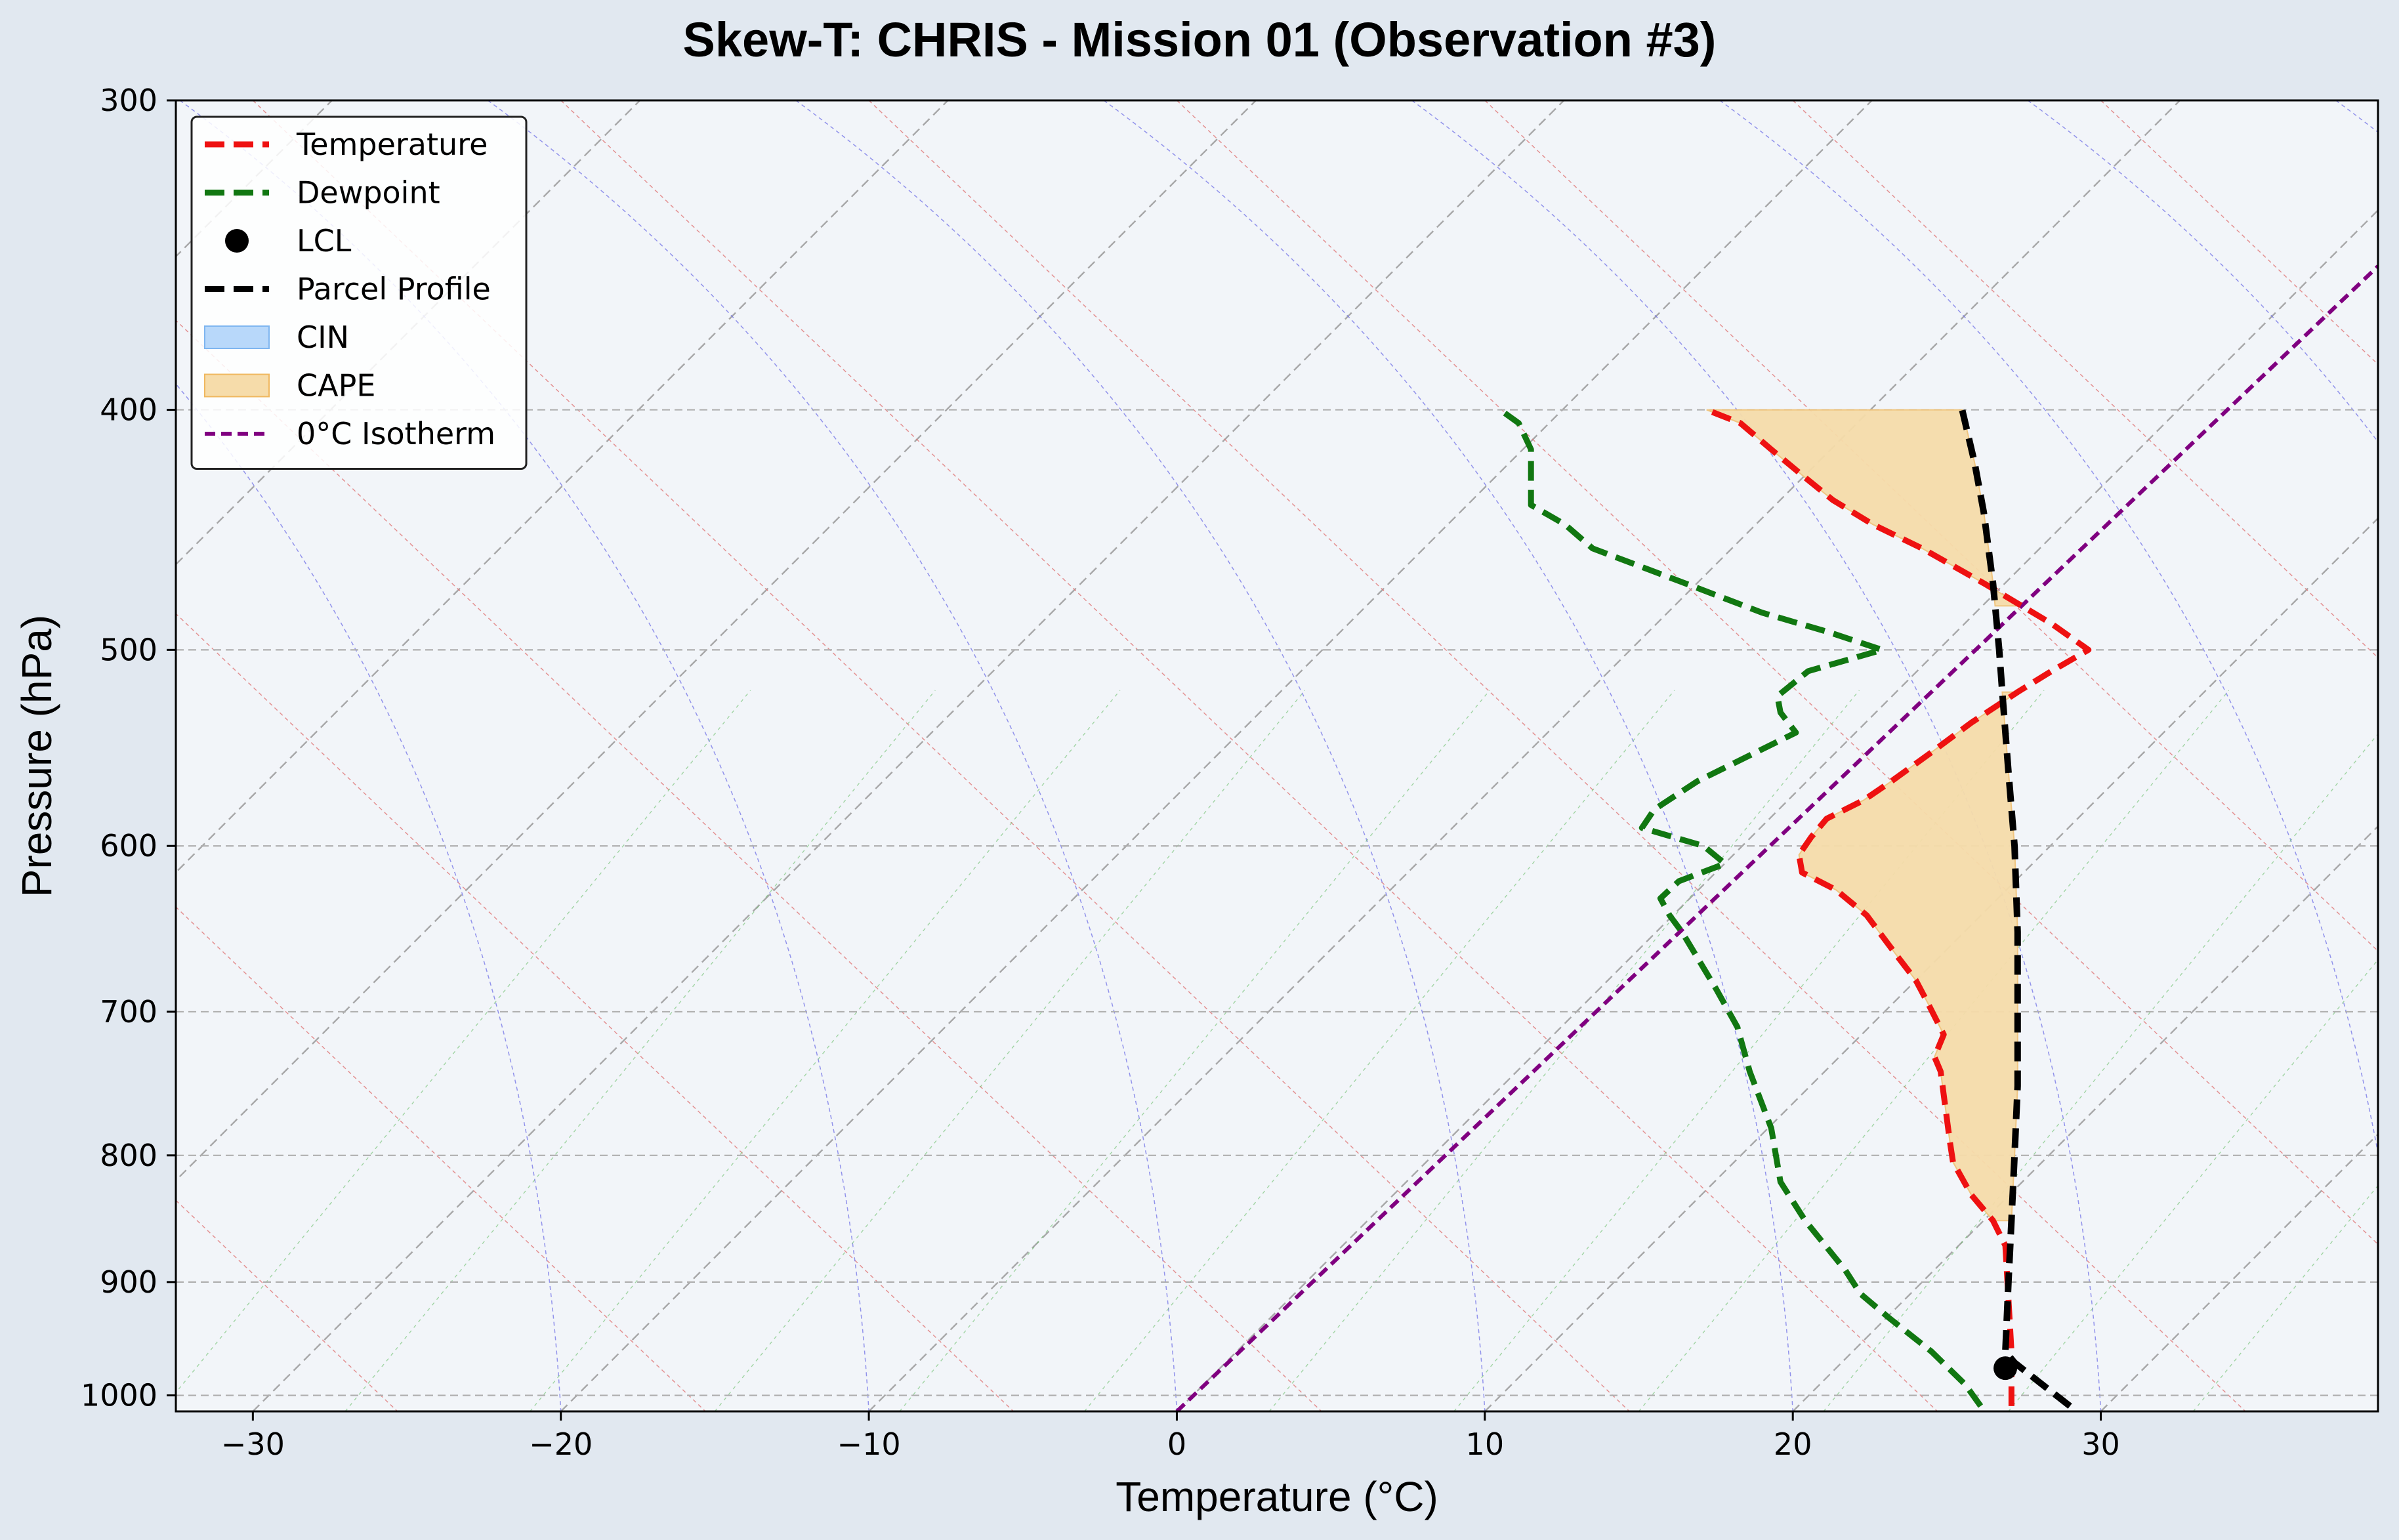  What do you see at coordinates (1277, 1496) in the screenshot?
I see `x-axis-label: Temperature (°C)` at bounding box center [1277, 1496].